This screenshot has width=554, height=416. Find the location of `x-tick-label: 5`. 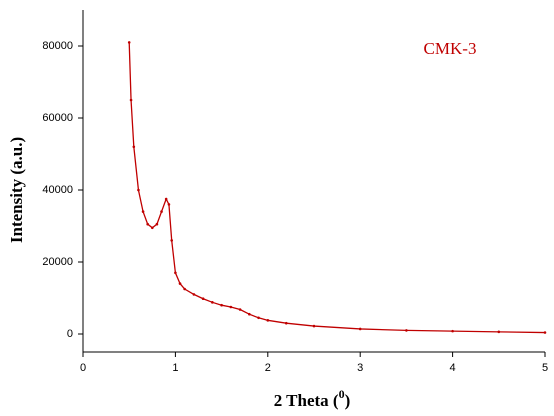

x-tick-label: 5 is located at coordinates (545, 368).